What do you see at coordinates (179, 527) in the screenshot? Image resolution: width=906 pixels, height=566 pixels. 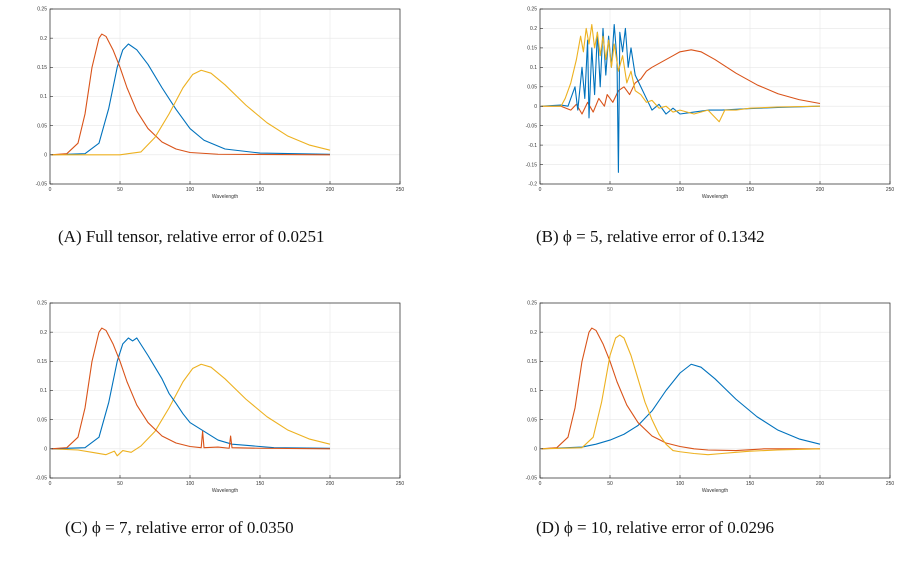 I see `caption-c: (C) ϕ = 7, relative error of 0.0350` at bounding box center [179, 527].